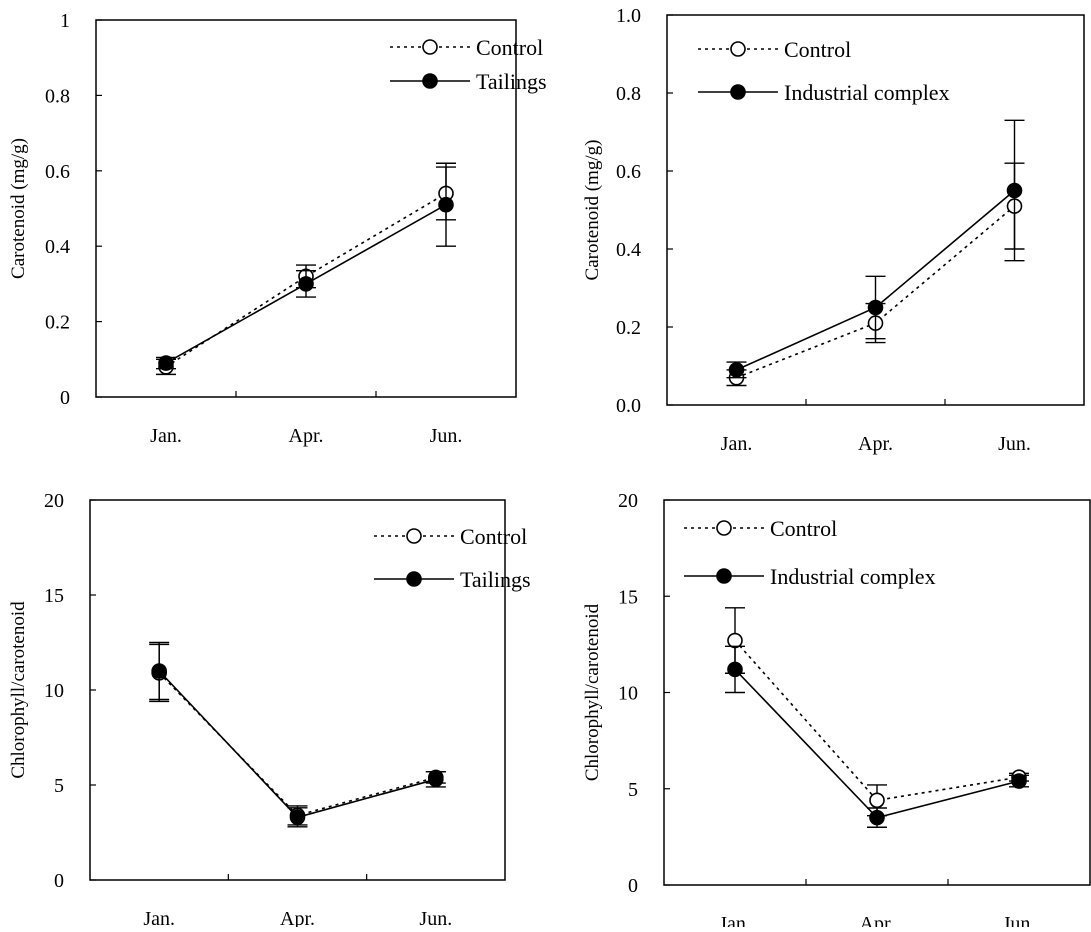 The width and height of the screenshot is (1091, 932). Describe the element at coordinates (628, 16) in the screenshot. I see `y-tick-label: 1.0` at that location.